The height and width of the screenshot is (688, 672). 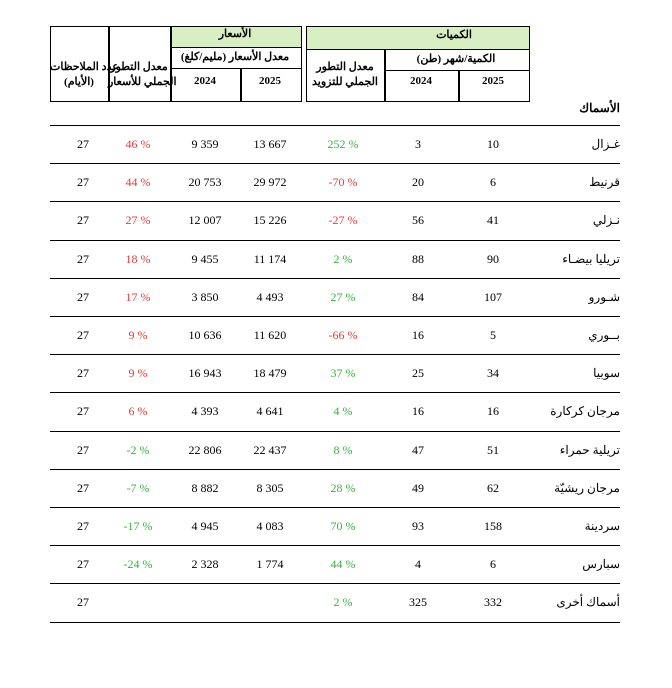 What do you see at coordinates (138, 258) in the screenshot?
I see `cell-pchange: 18 %` at bounding box center [138, 258].